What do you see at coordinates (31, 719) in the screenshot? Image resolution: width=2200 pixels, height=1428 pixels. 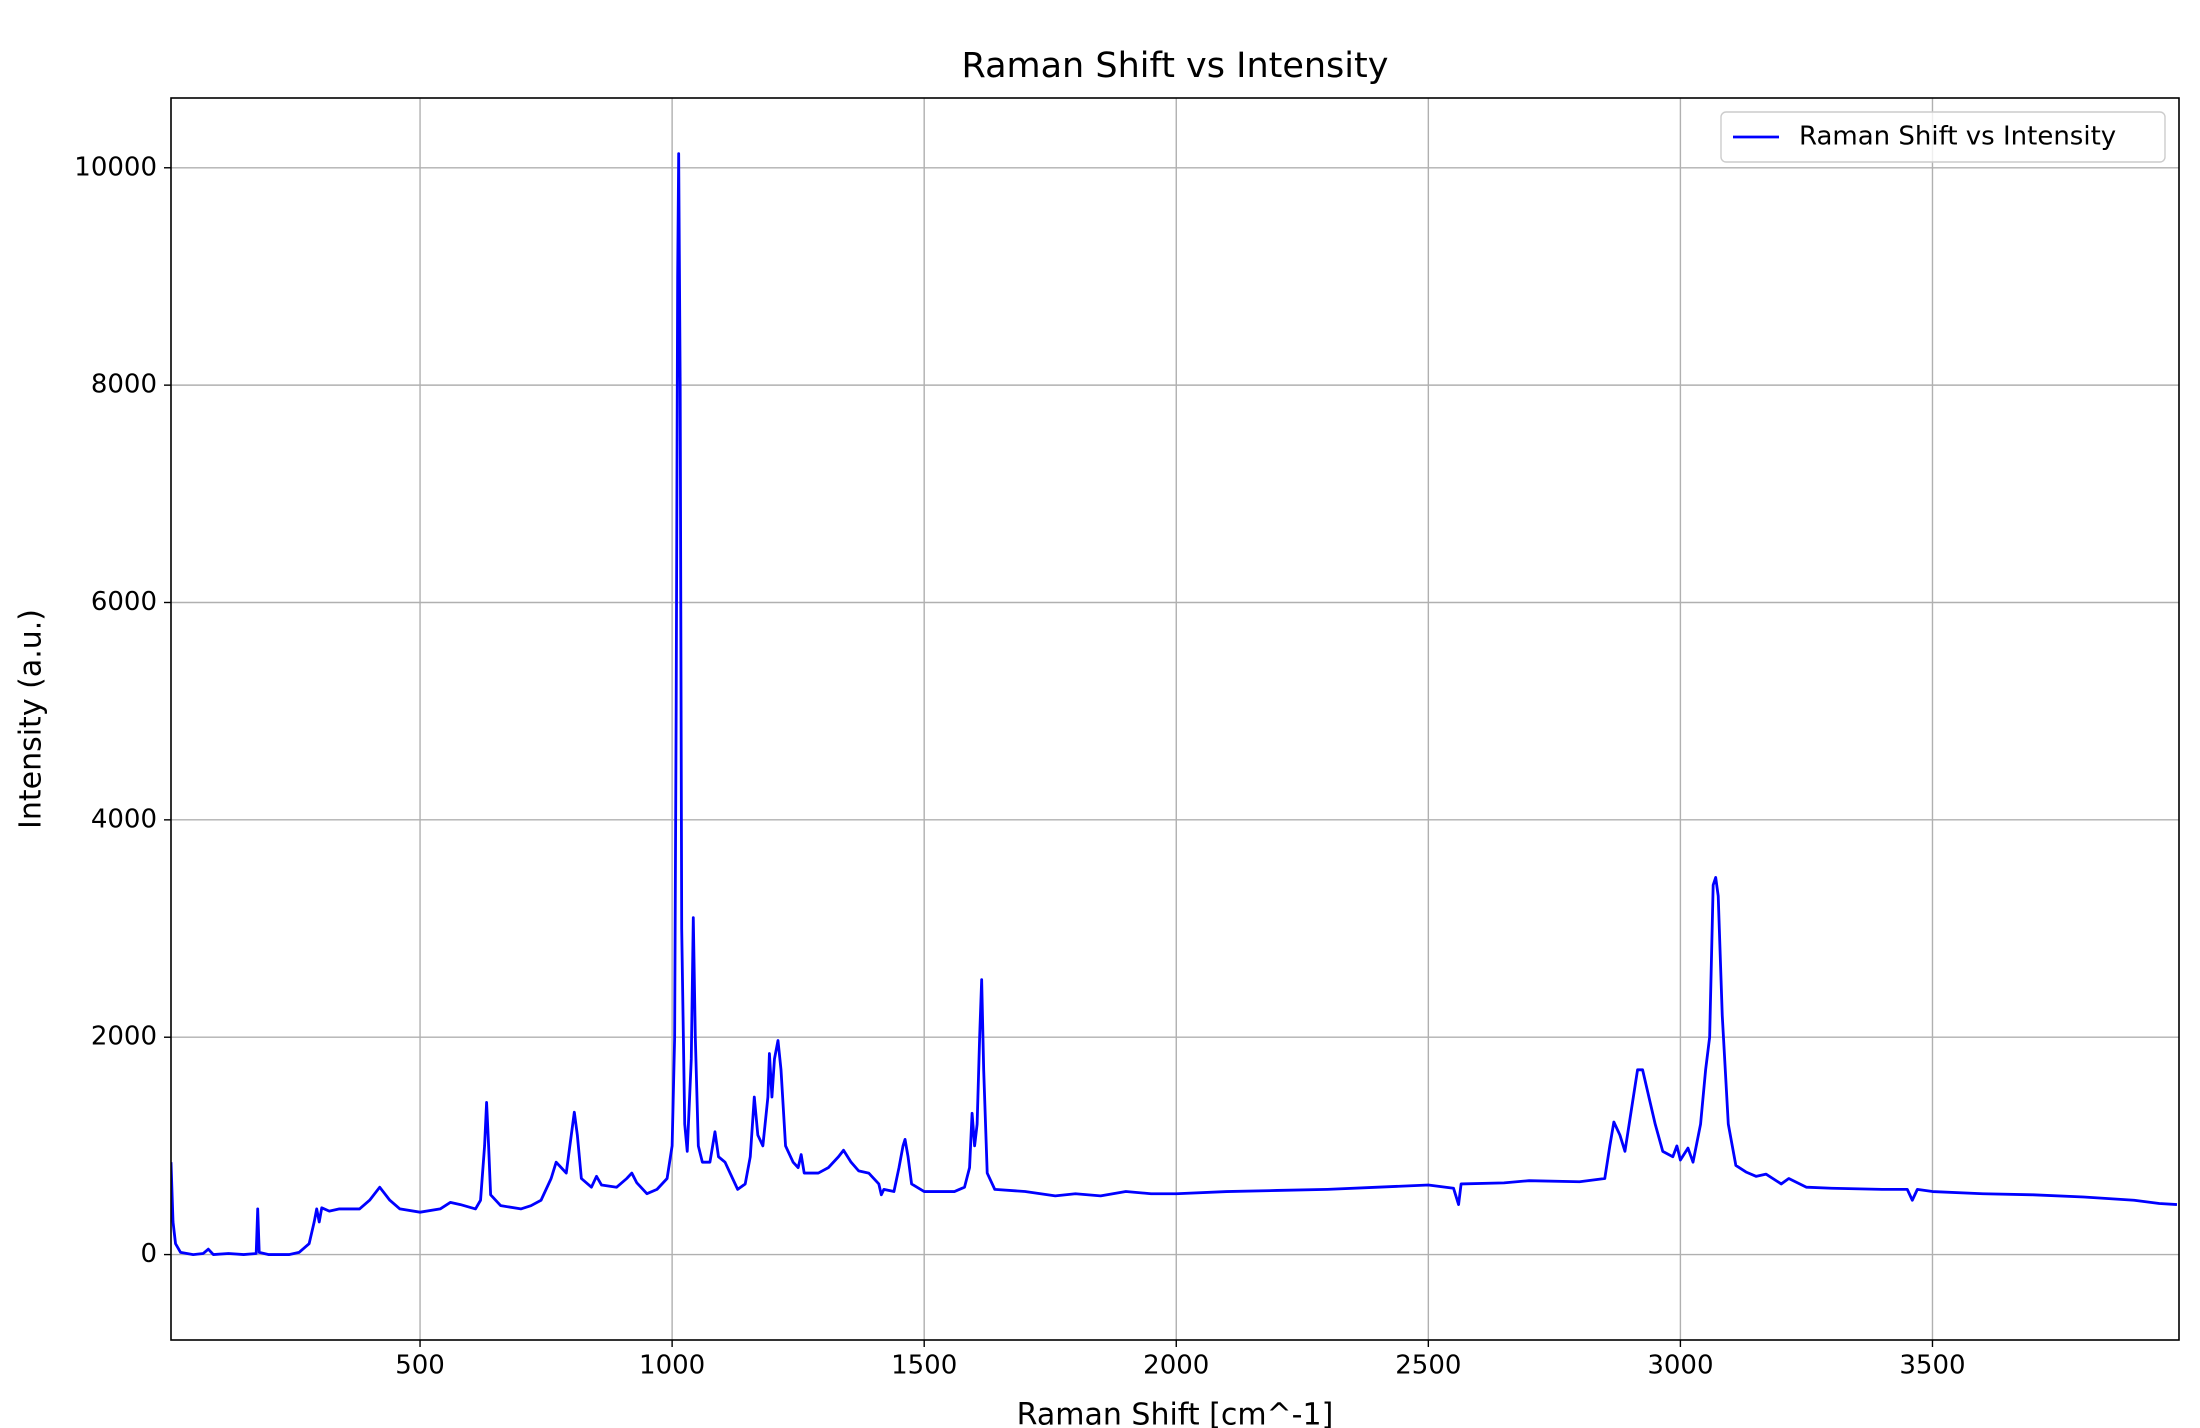 I see `y-axis-label: Intensity (a.u.)` at bounding box center [31, 719].